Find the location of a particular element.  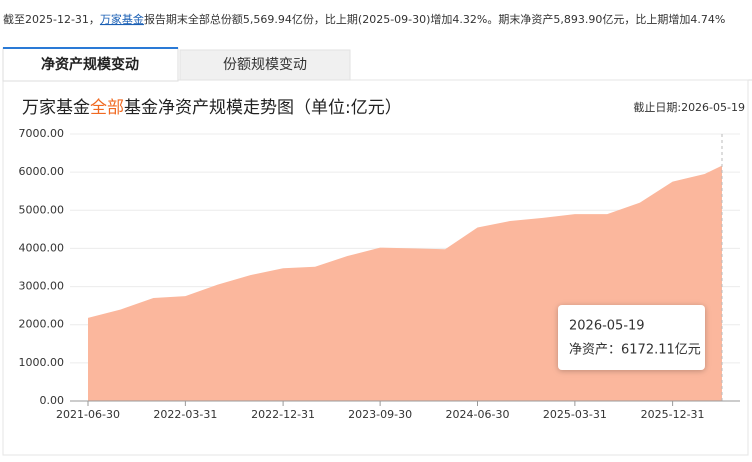

fund-link: 万家基金 is located at coordinates (122, 19).